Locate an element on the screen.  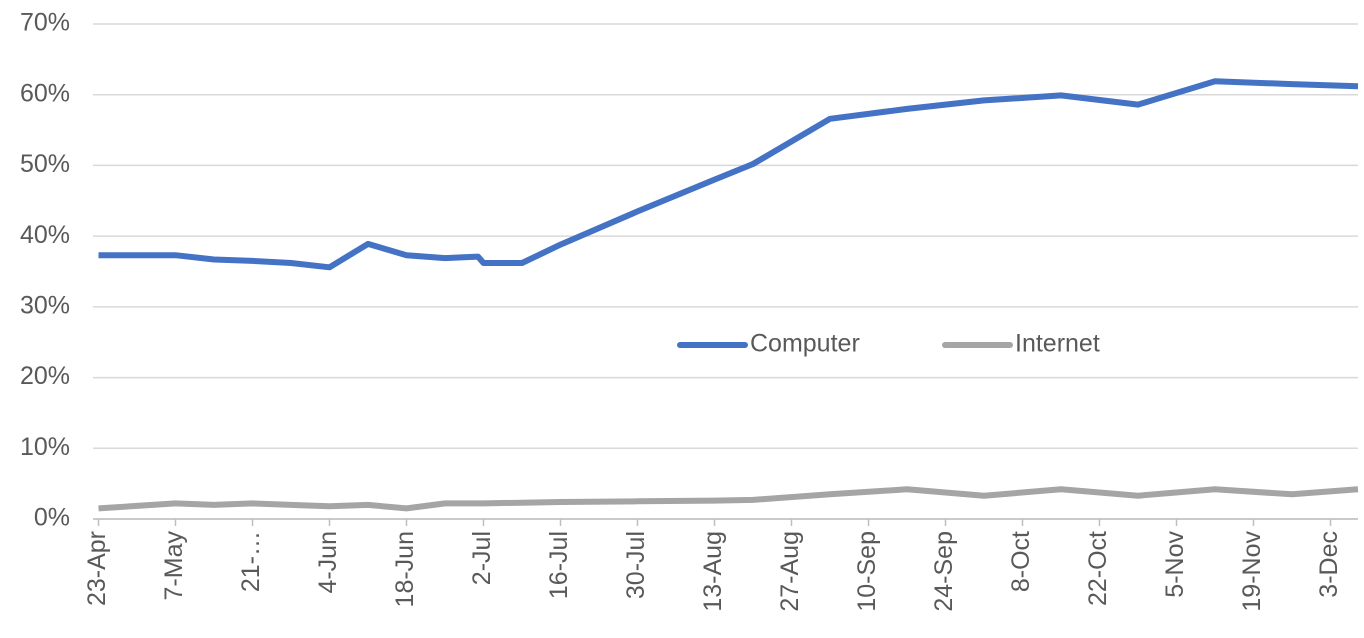
x-tick-label: 30-Jul is located at coordinates (636, 565).